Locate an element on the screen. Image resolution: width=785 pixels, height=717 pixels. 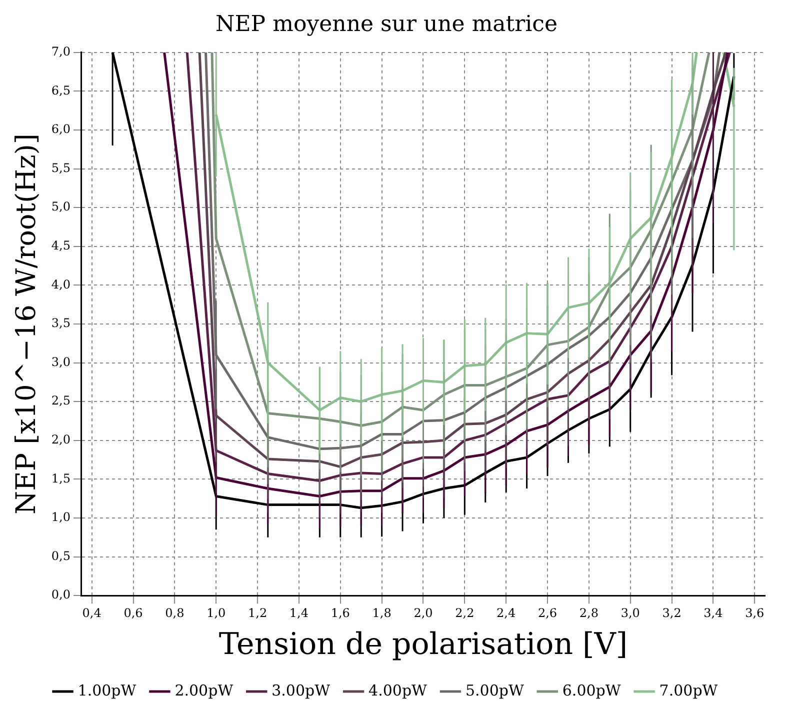
x-tick-label: 2,8 is located at coordinates (588, 613).